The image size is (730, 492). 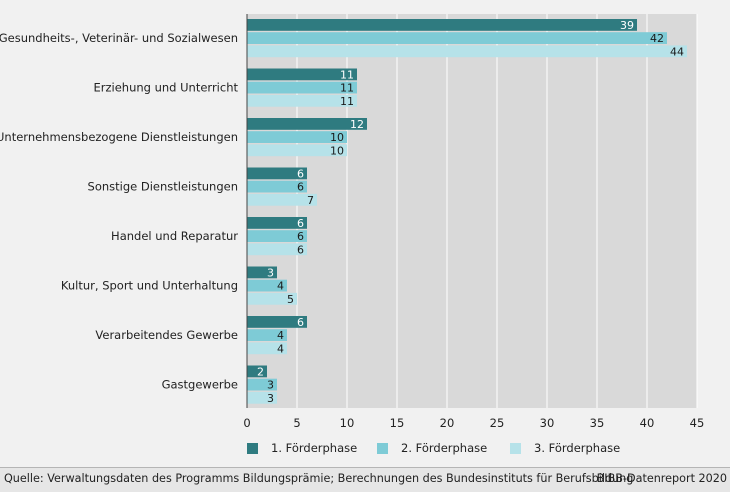 What do you see at coordinates (661, 478) in the screenshot?
I see `report-credit: BIBB-Datenreport 2020` at bounding box center [661, 478].